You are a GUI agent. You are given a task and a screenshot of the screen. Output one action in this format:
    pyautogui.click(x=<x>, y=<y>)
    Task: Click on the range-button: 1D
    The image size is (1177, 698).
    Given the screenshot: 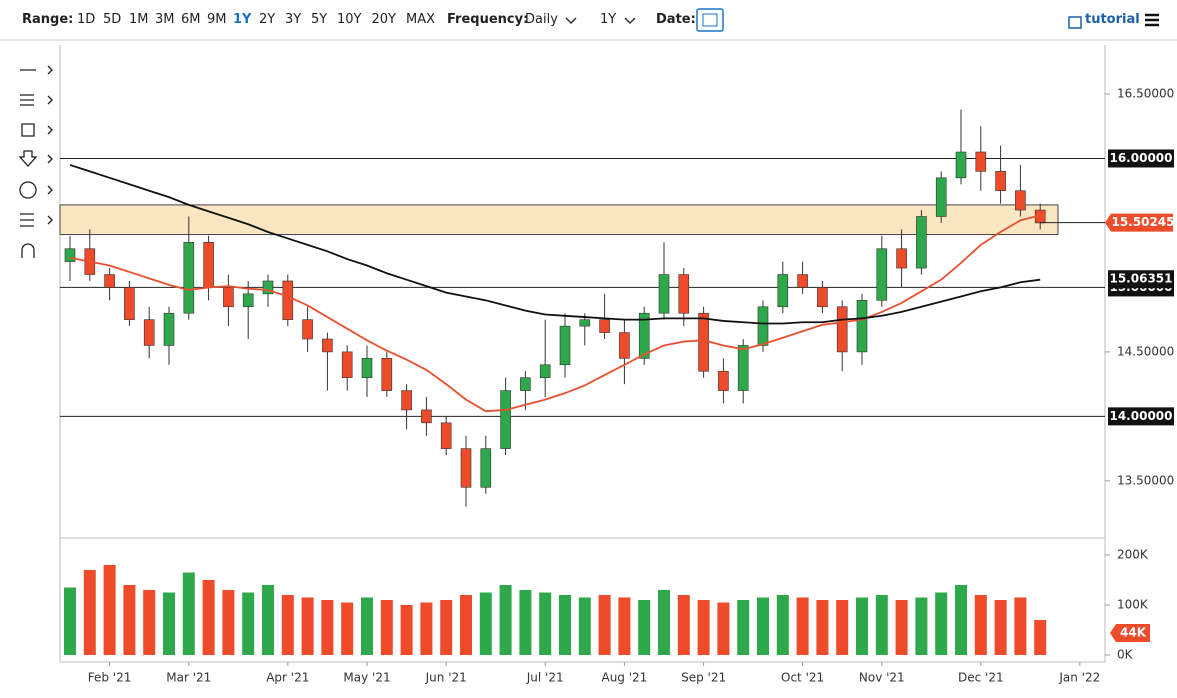 What is the action you would take?
    pyautogui.click(x=86, y=19)
    